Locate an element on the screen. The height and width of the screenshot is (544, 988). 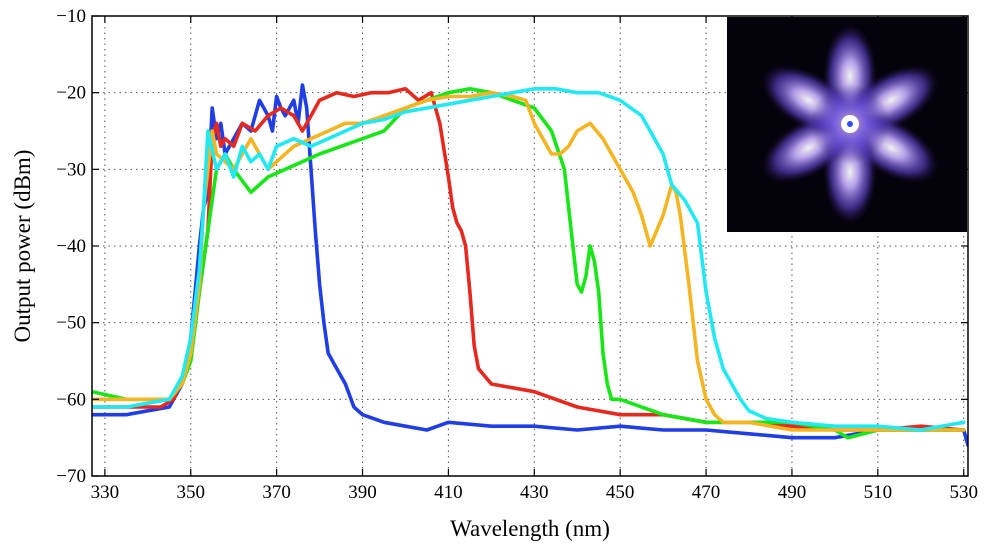
mode-profile-inset is located at coordinates (847, 124).